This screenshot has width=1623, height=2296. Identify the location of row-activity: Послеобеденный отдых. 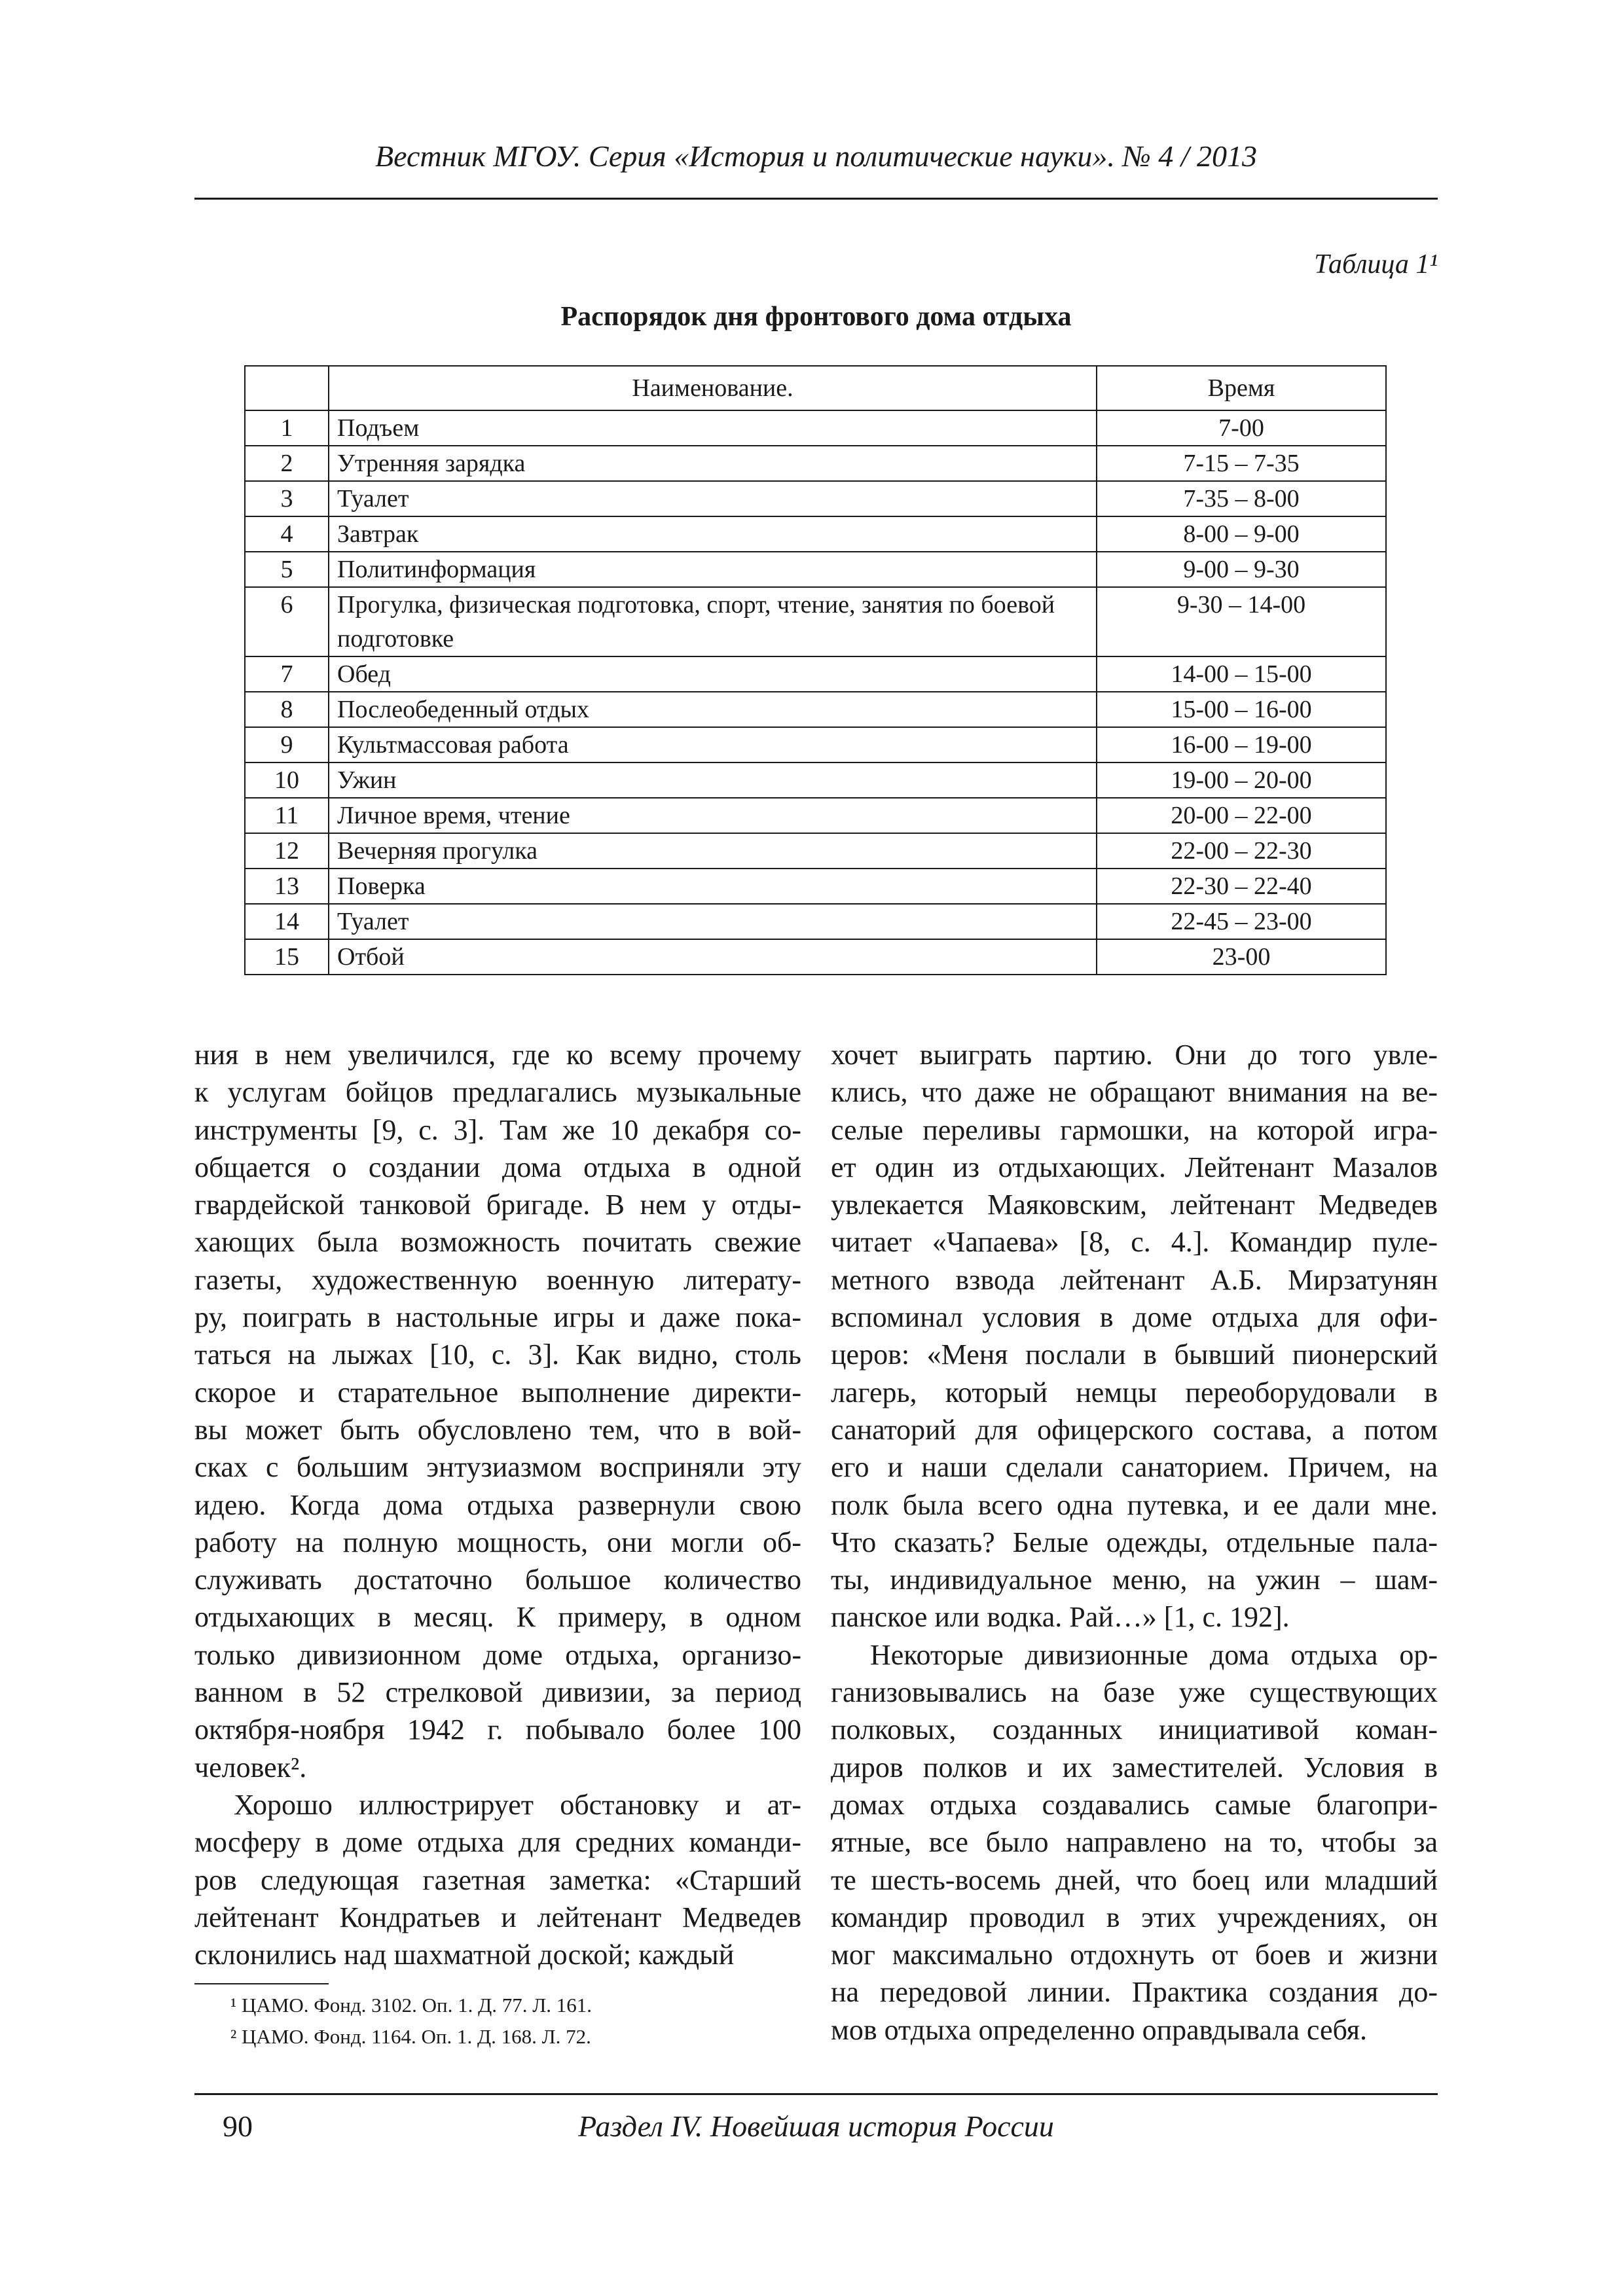
(712, 709).